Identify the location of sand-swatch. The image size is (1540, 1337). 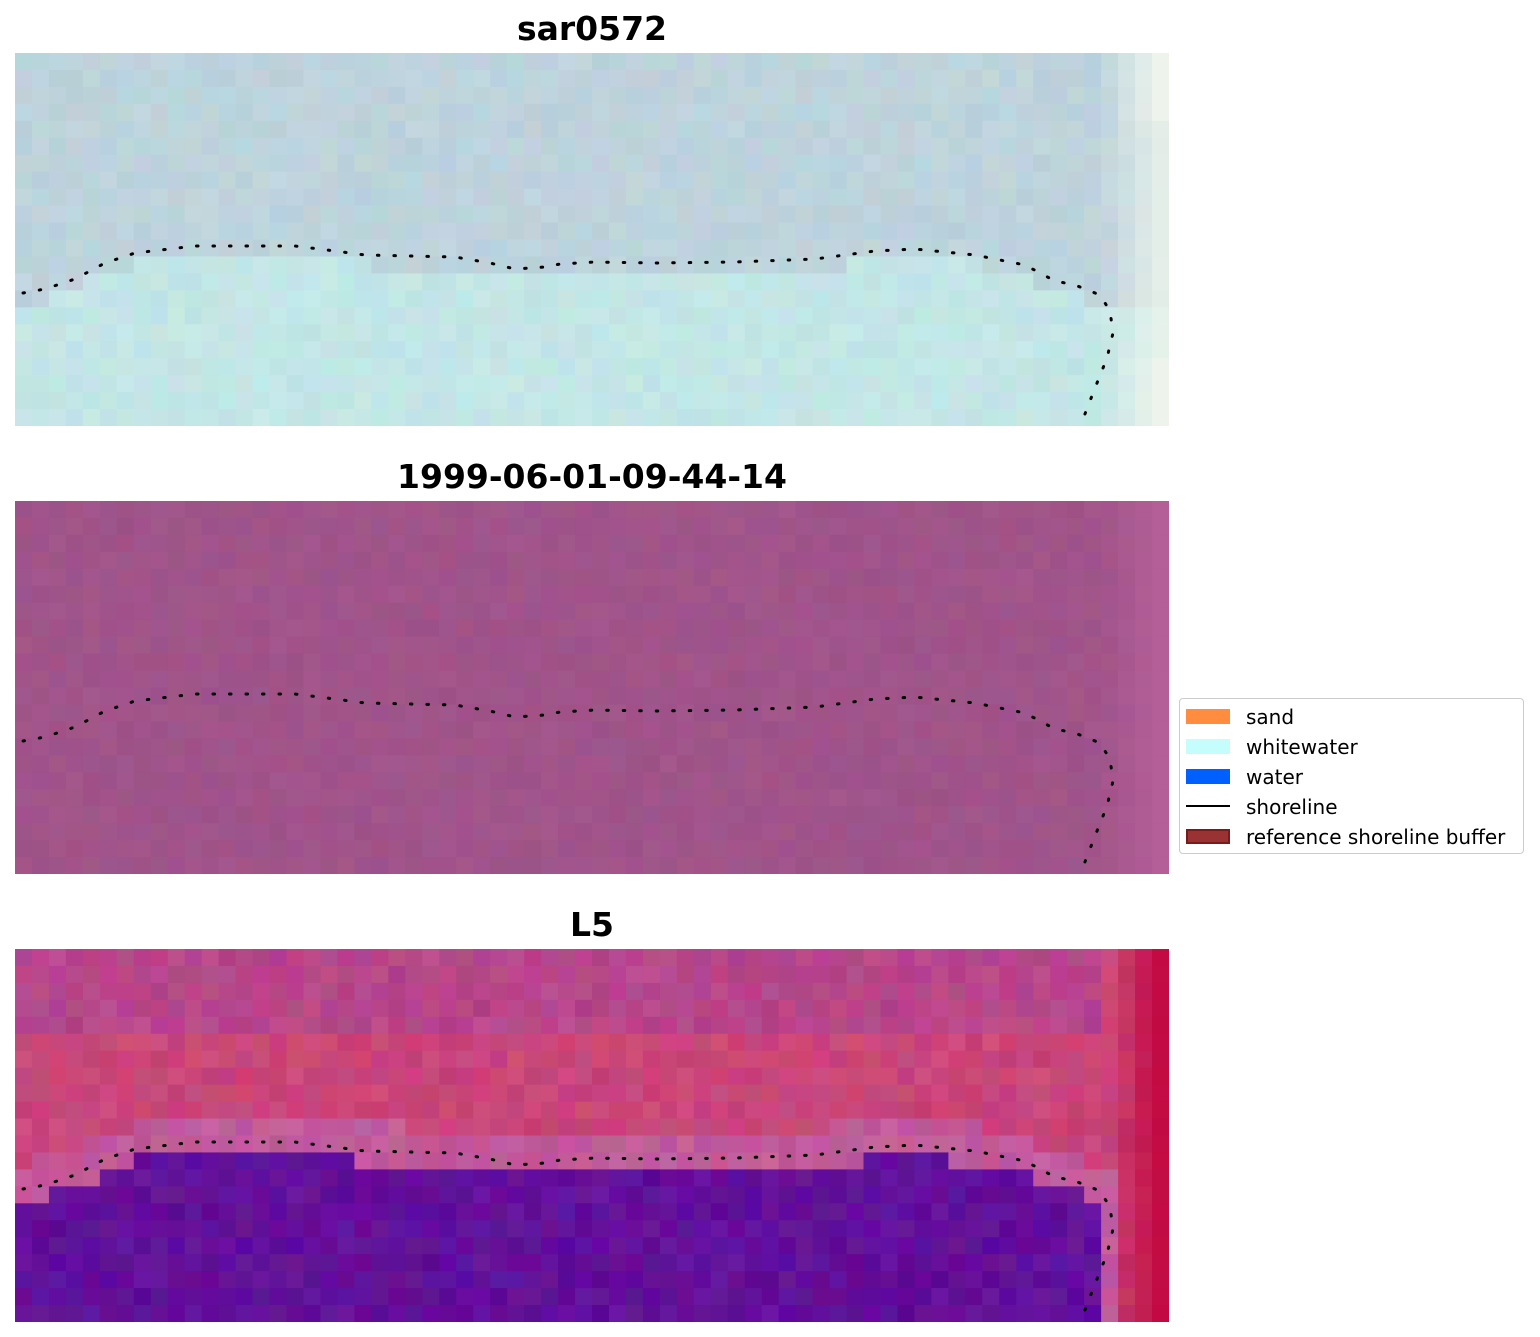
(1208, 716).